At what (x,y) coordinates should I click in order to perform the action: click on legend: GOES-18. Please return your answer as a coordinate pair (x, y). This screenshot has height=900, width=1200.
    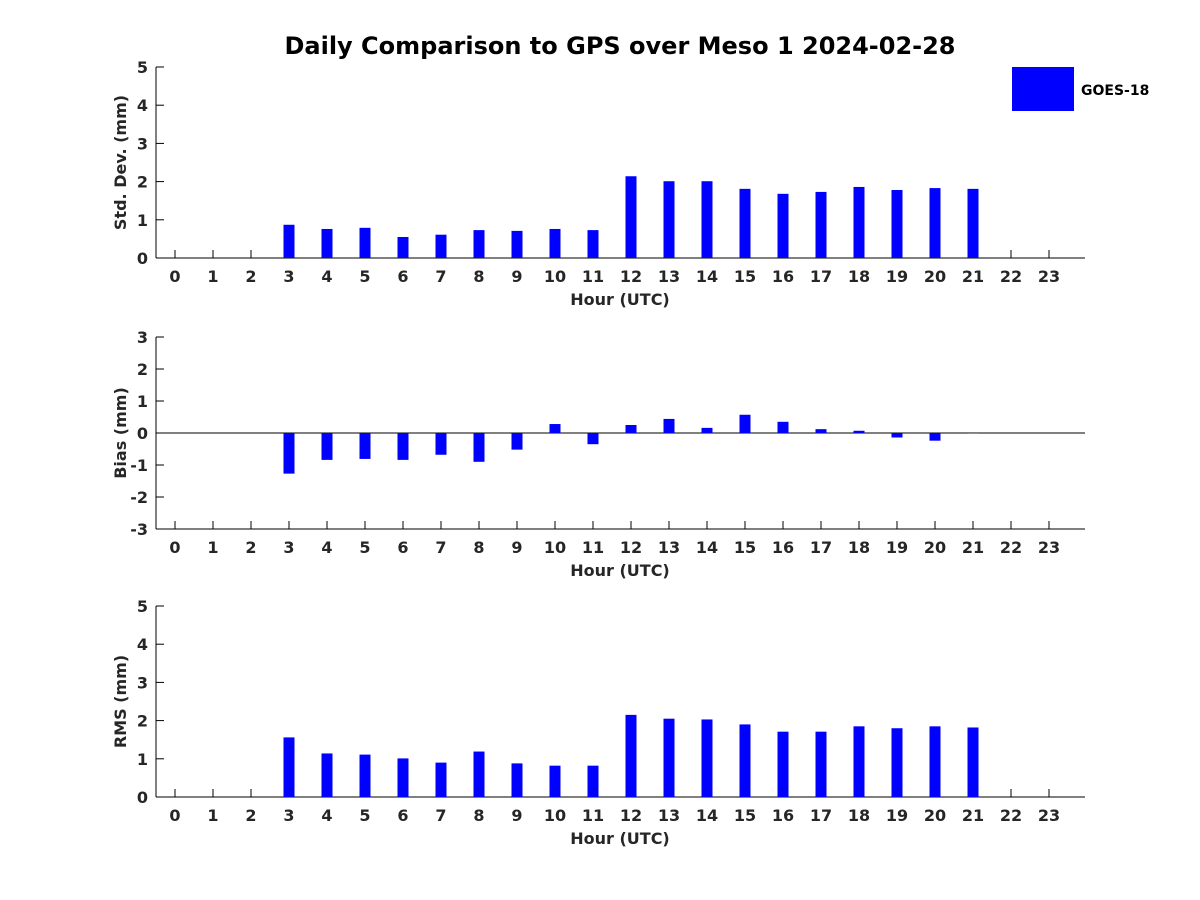
    Looking at the image, I should click on (1080, 89).